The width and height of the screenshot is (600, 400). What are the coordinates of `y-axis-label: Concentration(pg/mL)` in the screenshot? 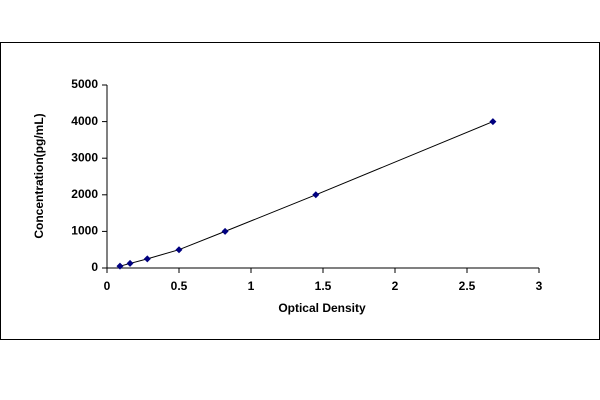 It's located at (39, 175).